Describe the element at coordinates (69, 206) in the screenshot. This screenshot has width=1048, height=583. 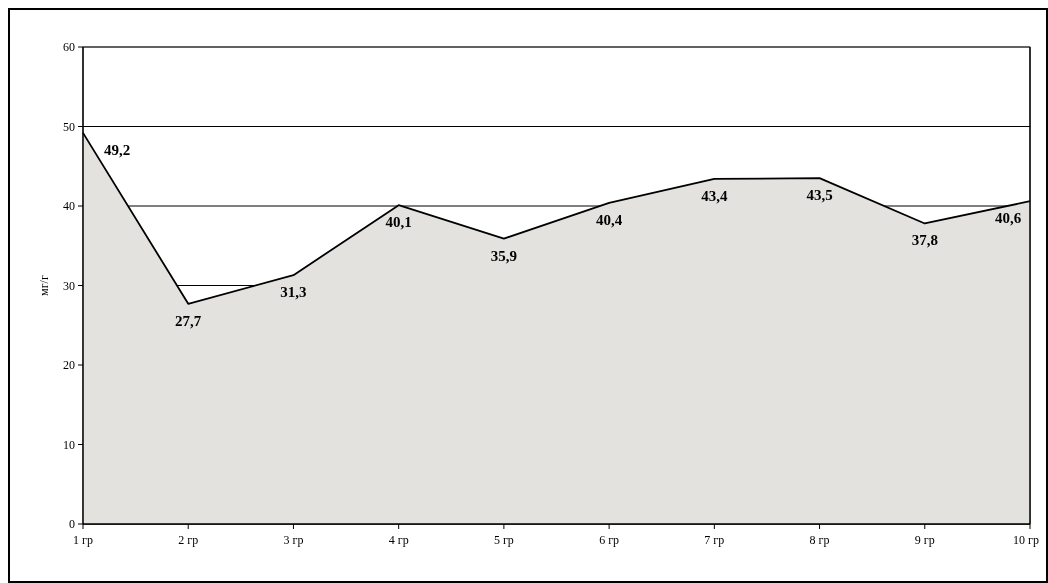
I see `y-tick-label: 40` at that location.